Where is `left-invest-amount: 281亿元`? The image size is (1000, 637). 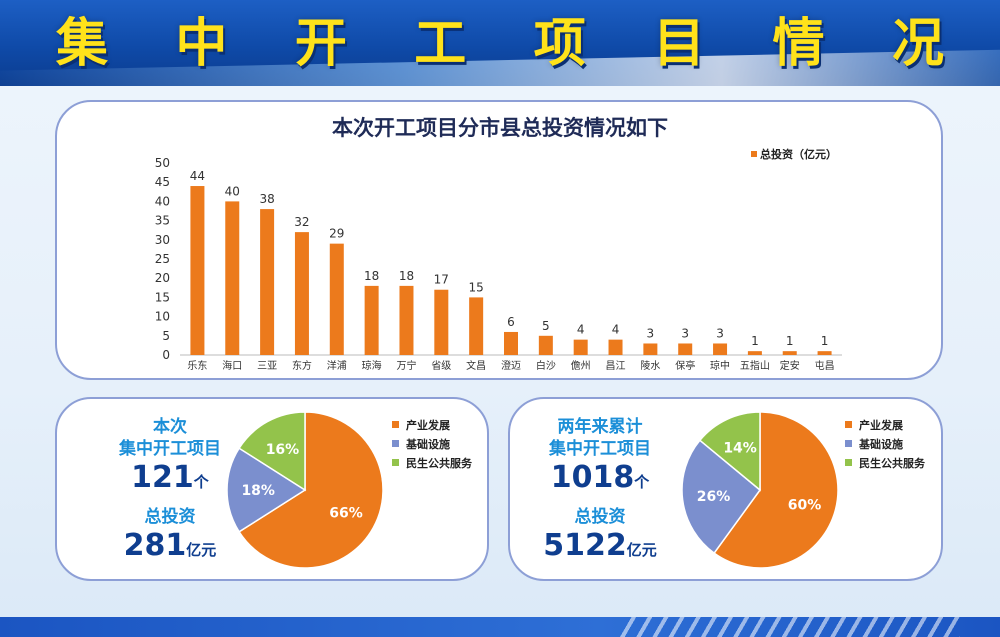
left-invest-amount: 281亿元 is located at coordinates (170, 548).